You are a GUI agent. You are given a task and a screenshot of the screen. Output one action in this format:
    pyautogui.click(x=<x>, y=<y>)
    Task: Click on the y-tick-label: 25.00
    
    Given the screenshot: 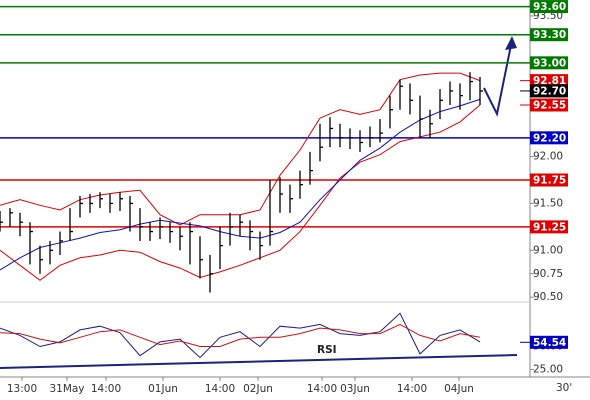 What is the action you would take?
    pyautogui.click(x=548, y=370)
    